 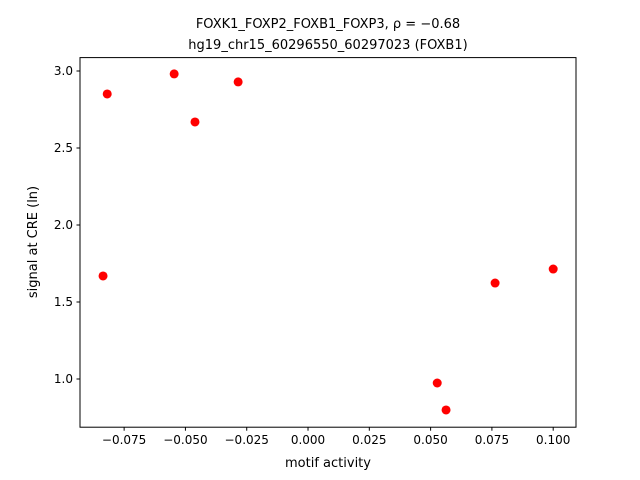 I want to click on x-tick-label: −0.050, so click(x=185, y=440).